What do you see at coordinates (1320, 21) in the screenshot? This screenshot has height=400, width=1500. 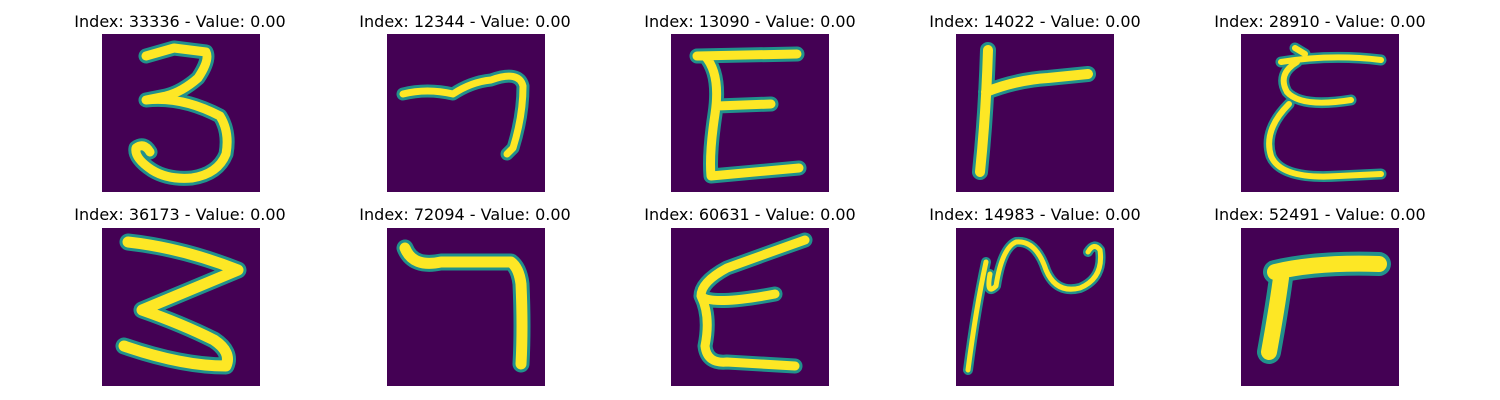 I see `panel-title: Index: 28910 - Value: 0.00` at bounding box center [1320, 21].